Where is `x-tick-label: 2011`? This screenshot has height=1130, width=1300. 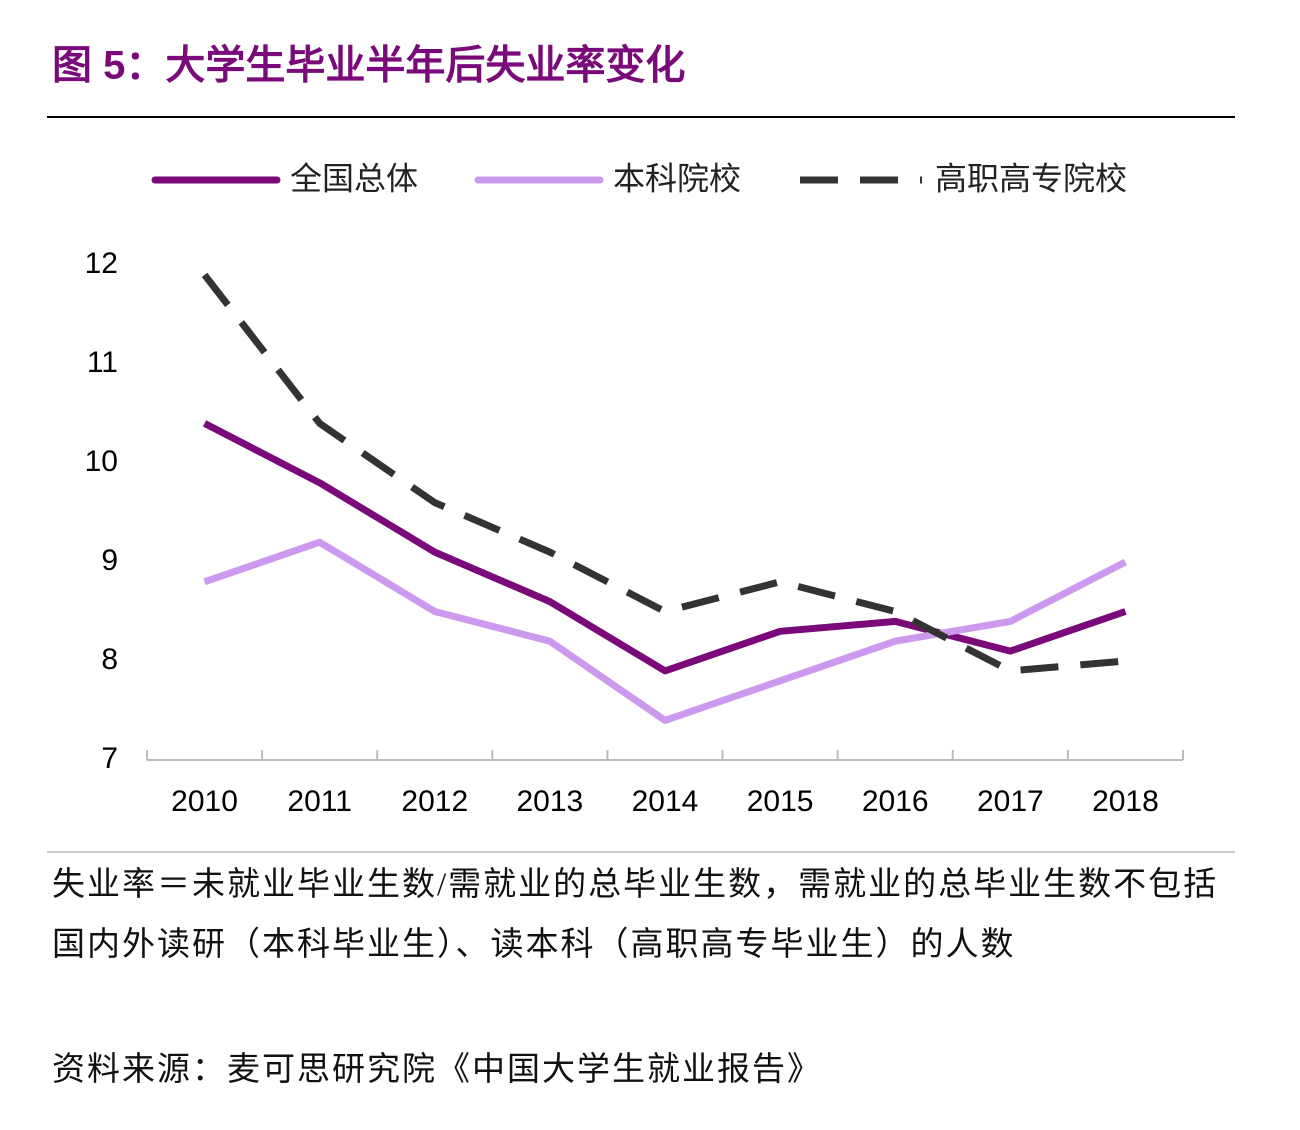 x-tick-label: 2011 is located at coordinates (319, 801).